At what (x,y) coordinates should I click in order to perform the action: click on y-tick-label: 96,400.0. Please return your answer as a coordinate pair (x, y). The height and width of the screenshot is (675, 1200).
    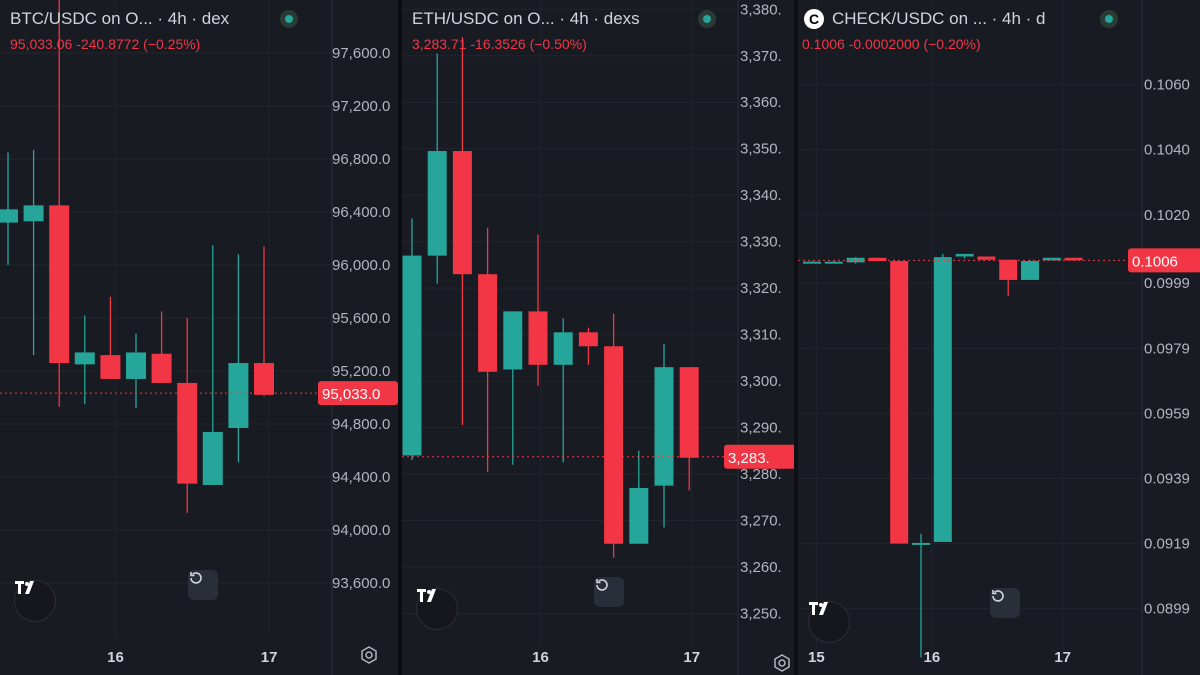
    Looking at the image, I should click on (361, 212).